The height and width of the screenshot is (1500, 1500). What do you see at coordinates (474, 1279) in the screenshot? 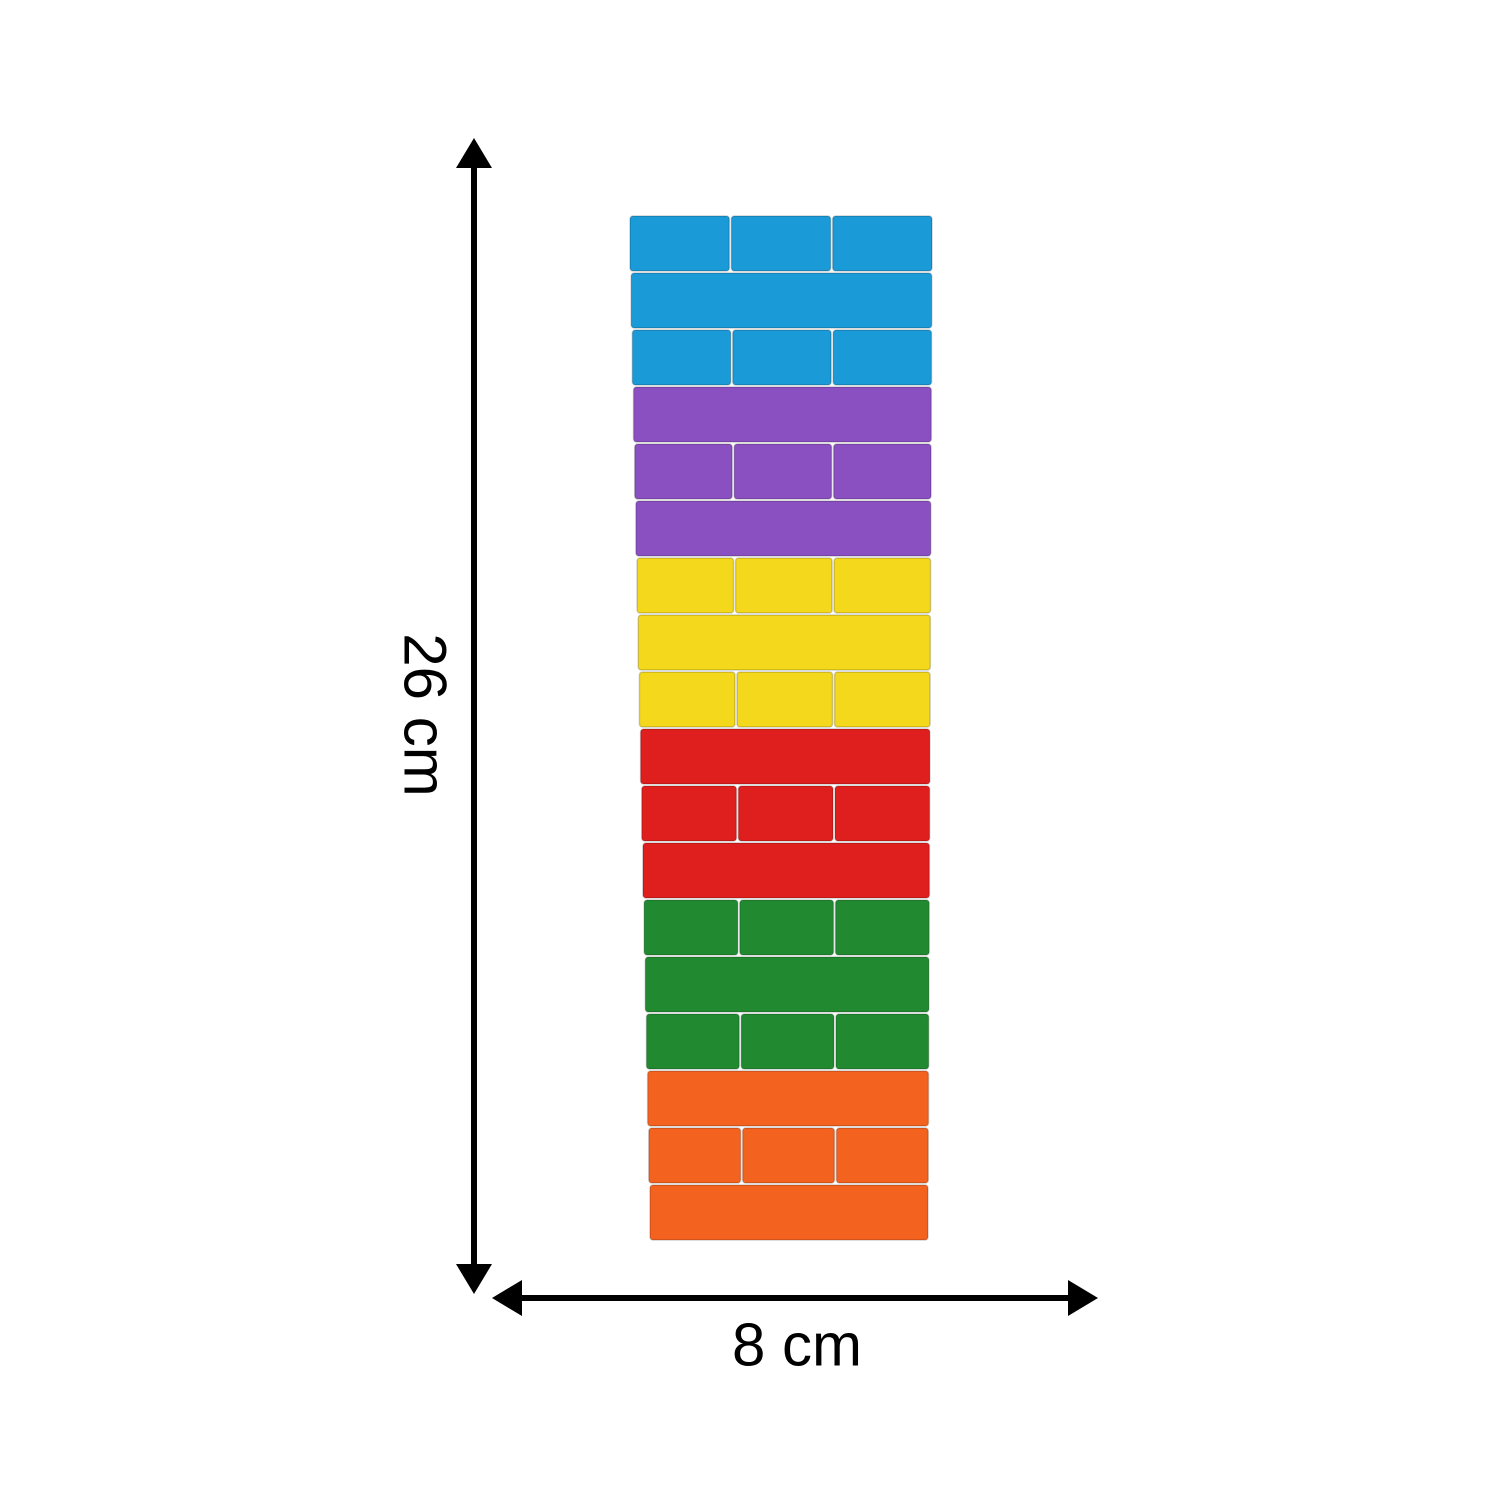
I see `arrow-down-icon` at bounding box center [474, 1279].